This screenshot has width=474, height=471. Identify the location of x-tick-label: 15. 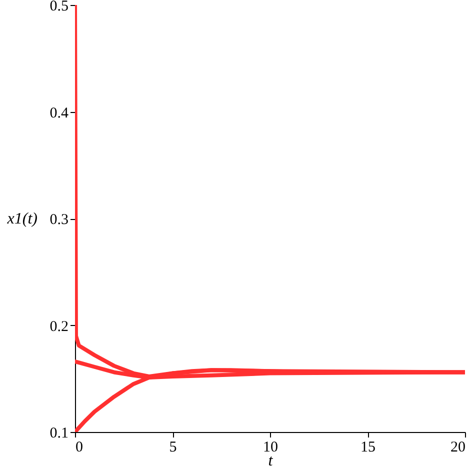
(368, 448).